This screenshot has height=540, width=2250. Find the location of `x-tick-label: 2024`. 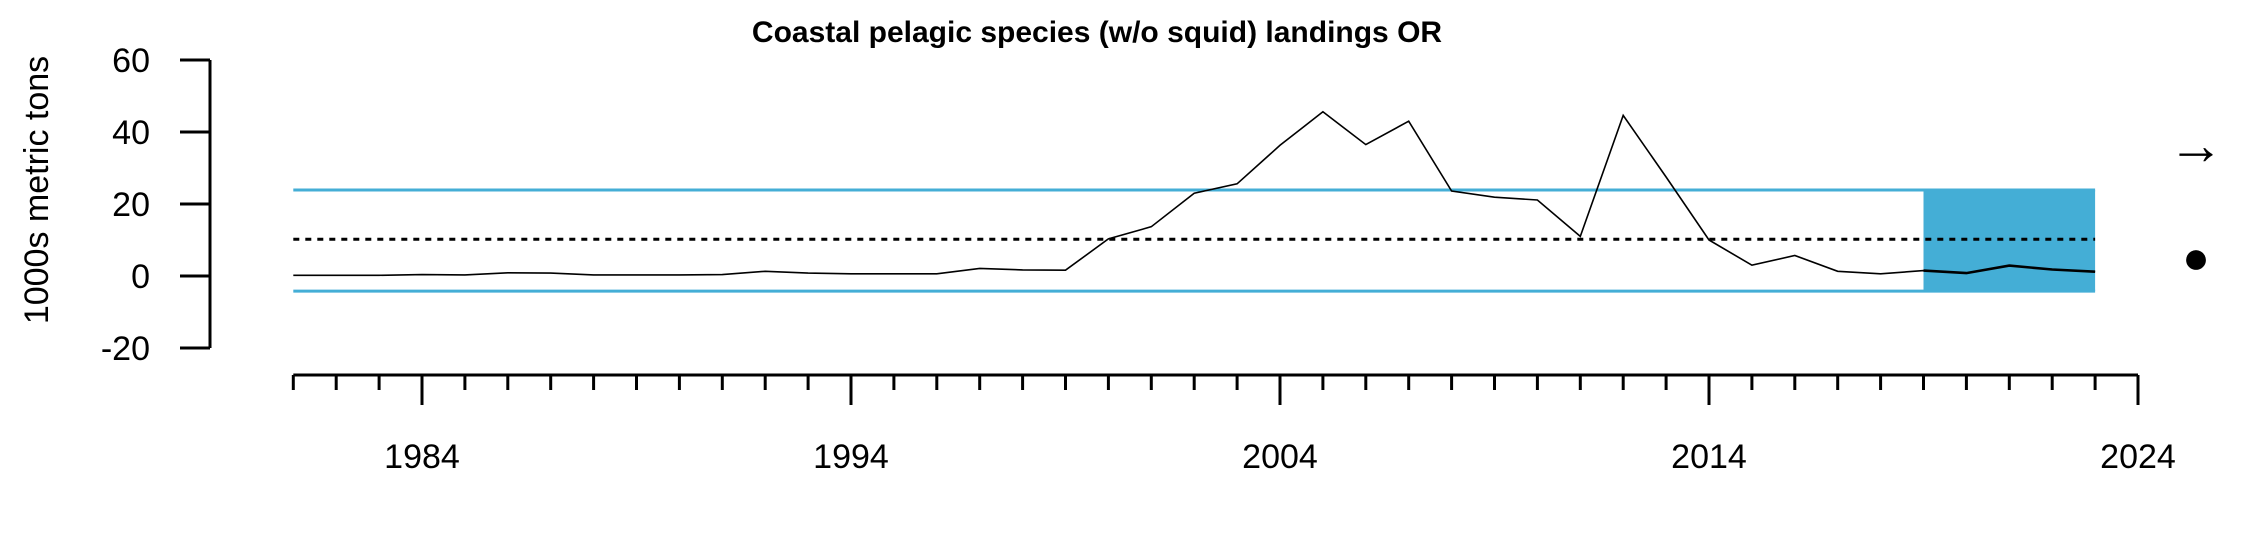

x-tick-label: 2024 is located at coordinates (2138, 457).